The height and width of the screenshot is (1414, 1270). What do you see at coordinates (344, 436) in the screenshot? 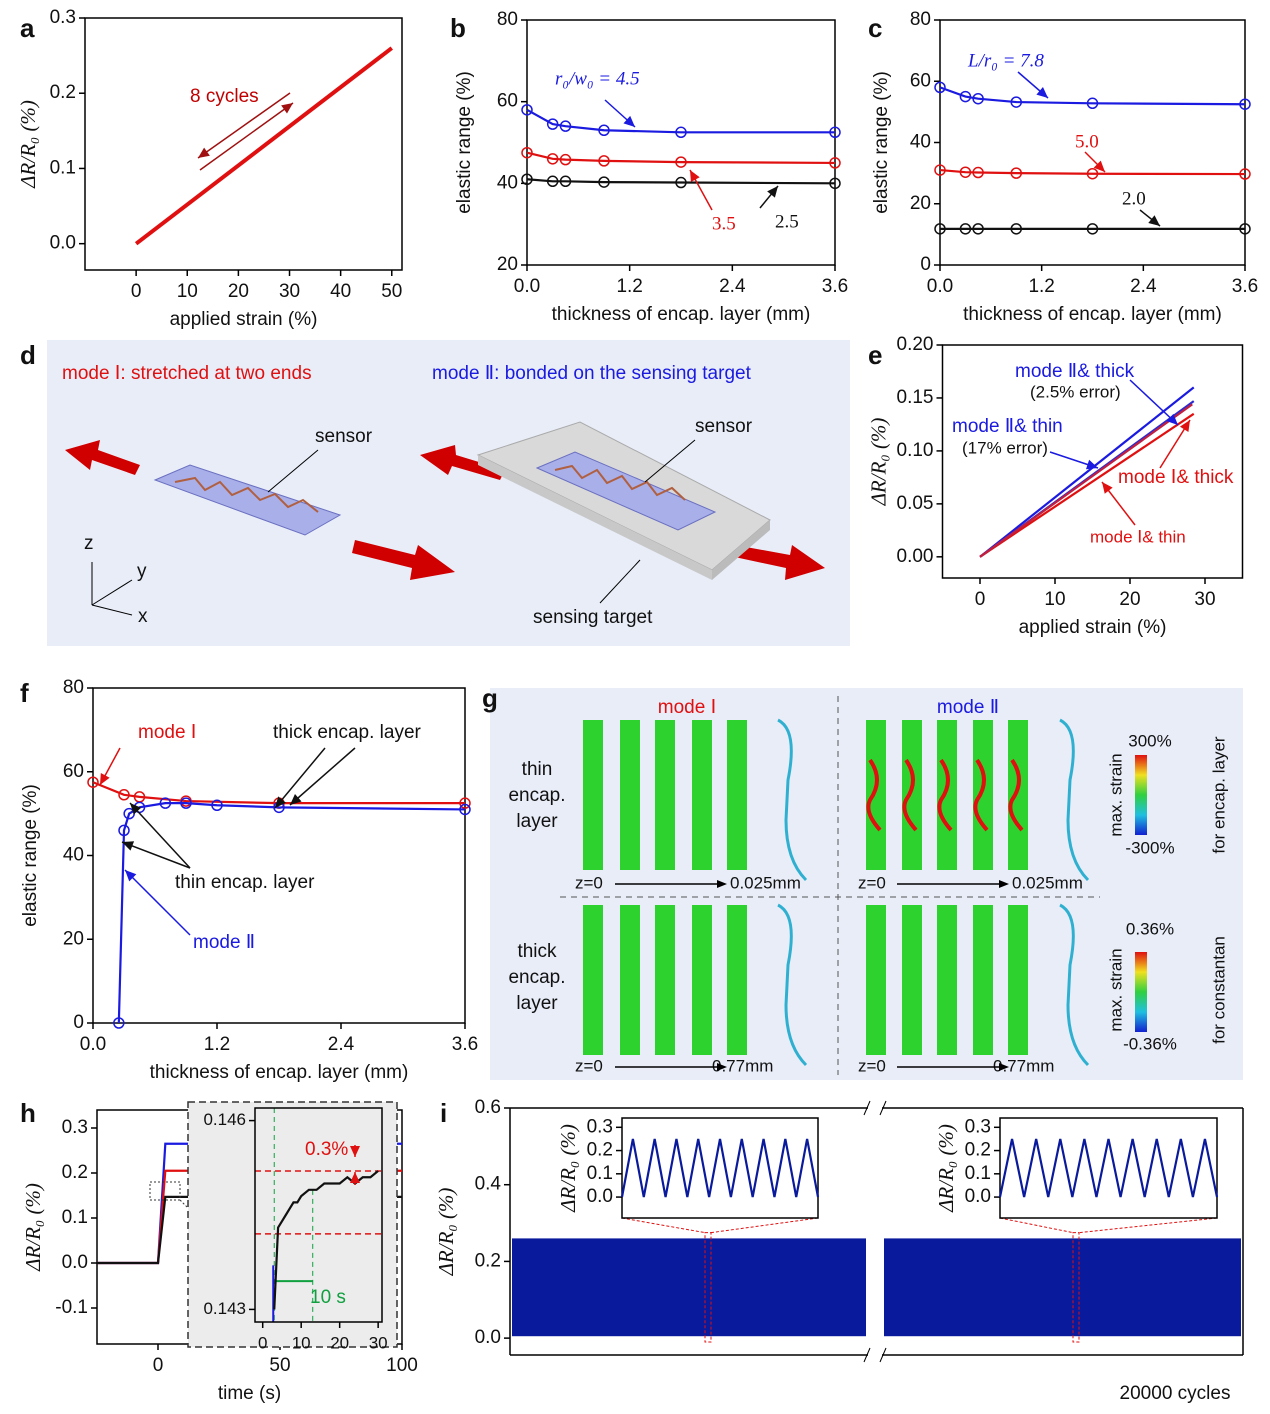
I see `sensor-label: sensor` at bounding box center [344, 436].